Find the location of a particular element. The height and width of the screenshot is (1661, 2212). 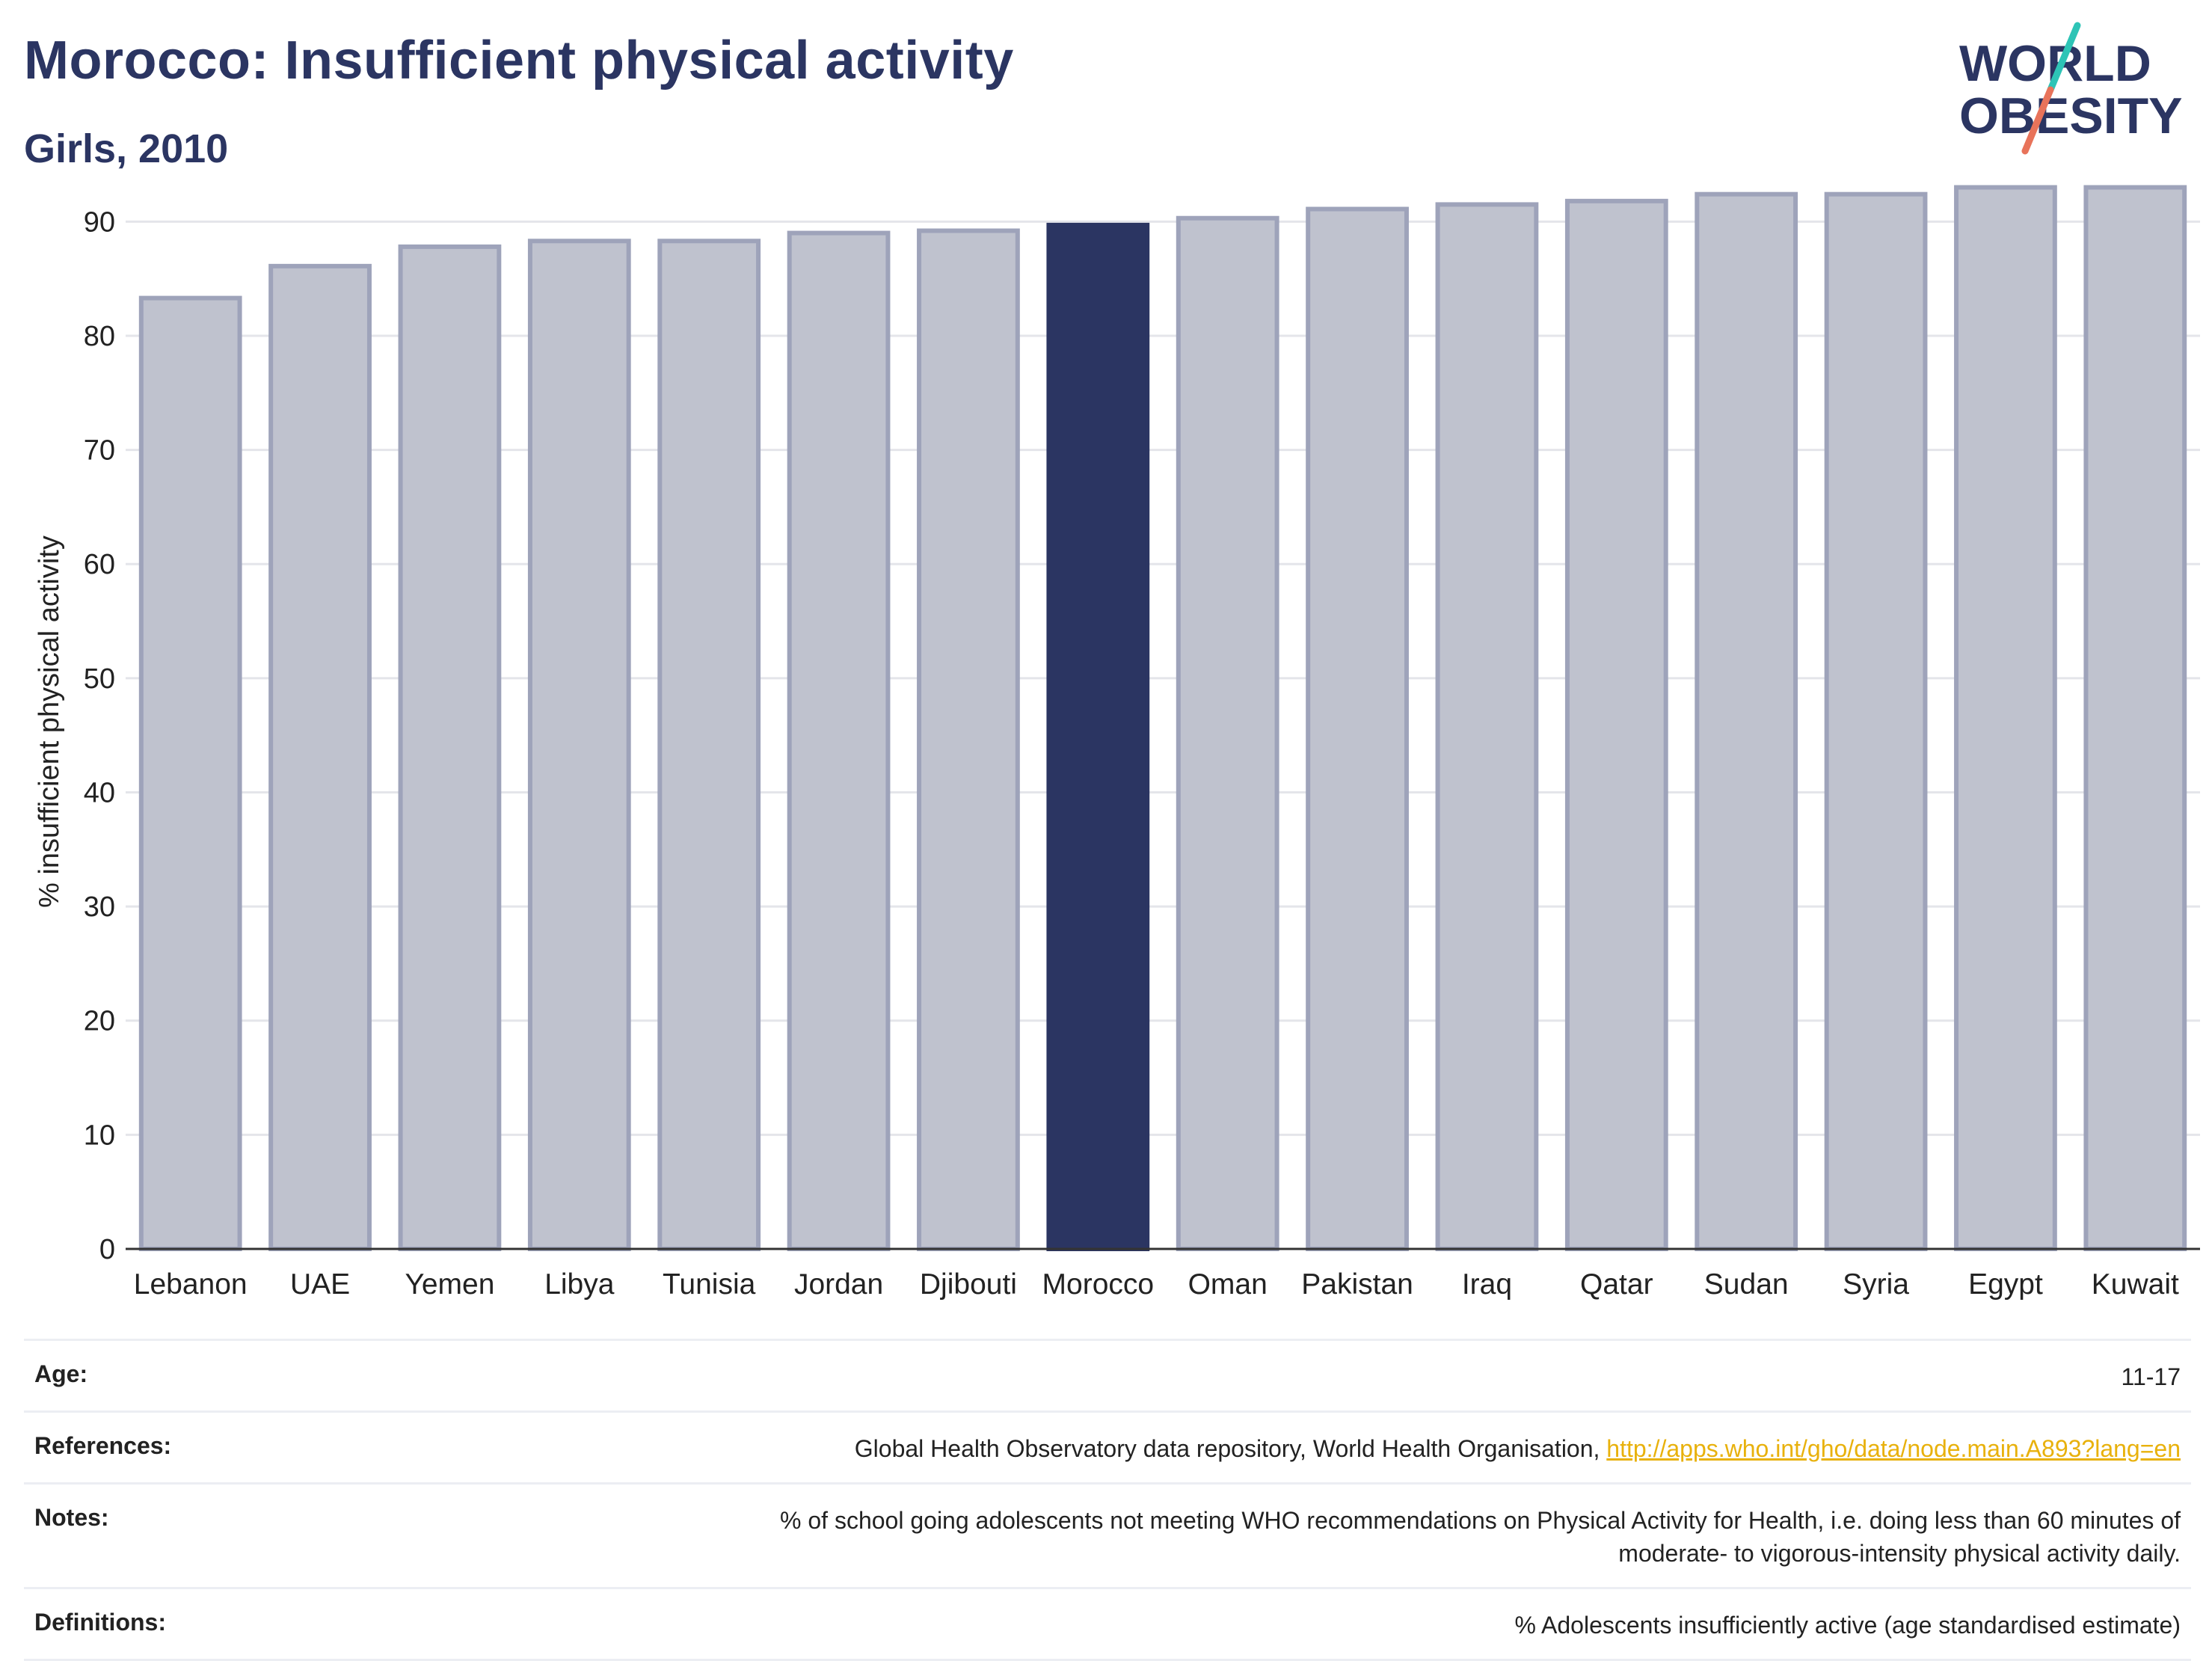

meta-label-notes: Notes: is located at coordinates (71, 1517).